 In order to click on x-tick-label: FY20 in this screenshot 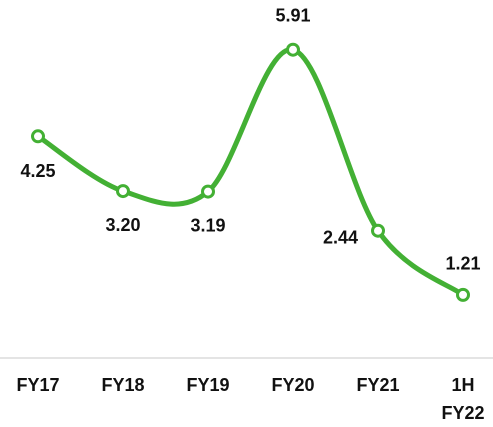, I will do `click(292, 385)`.